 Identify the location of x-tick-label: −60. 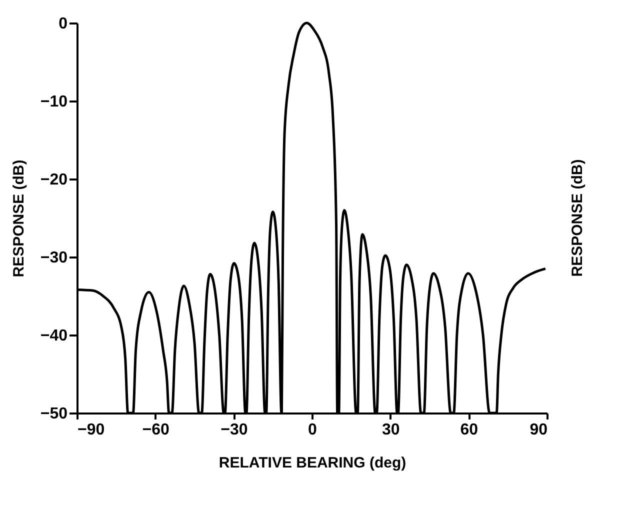
(156, 430).